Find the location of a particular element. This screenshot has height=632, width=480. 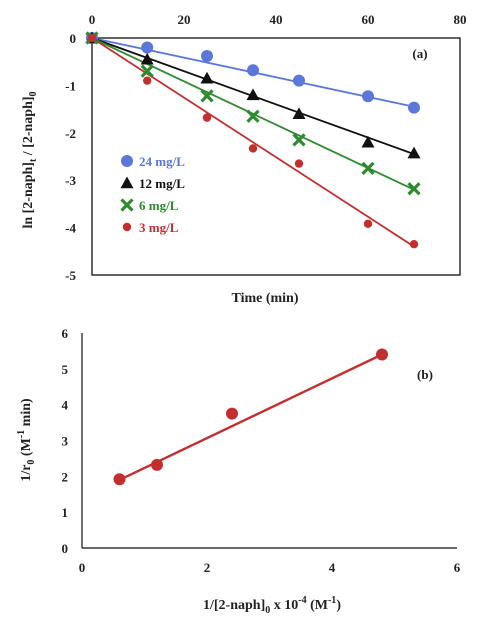

panel-b-x-tick-label: 4 is located at coordinates (332, 567).